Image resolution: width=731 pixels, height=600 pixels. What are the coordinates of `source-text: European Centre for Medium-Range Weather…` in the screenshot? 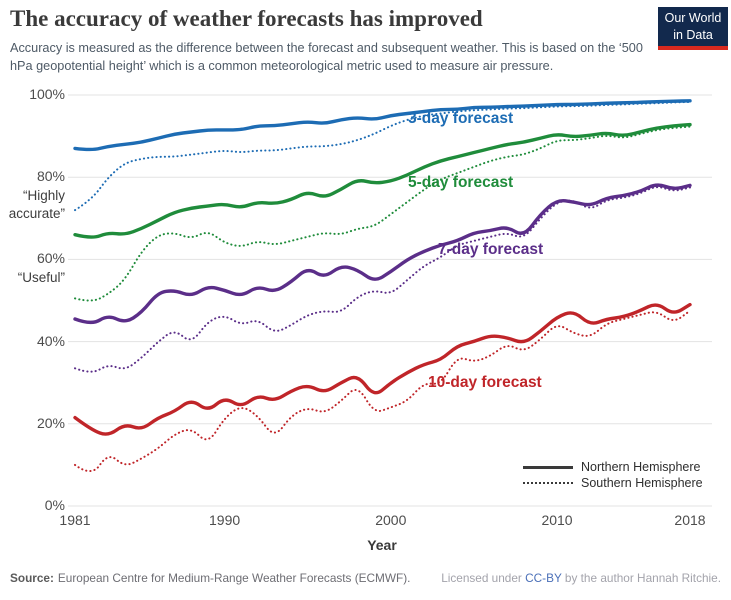 It's located at (234, 578).